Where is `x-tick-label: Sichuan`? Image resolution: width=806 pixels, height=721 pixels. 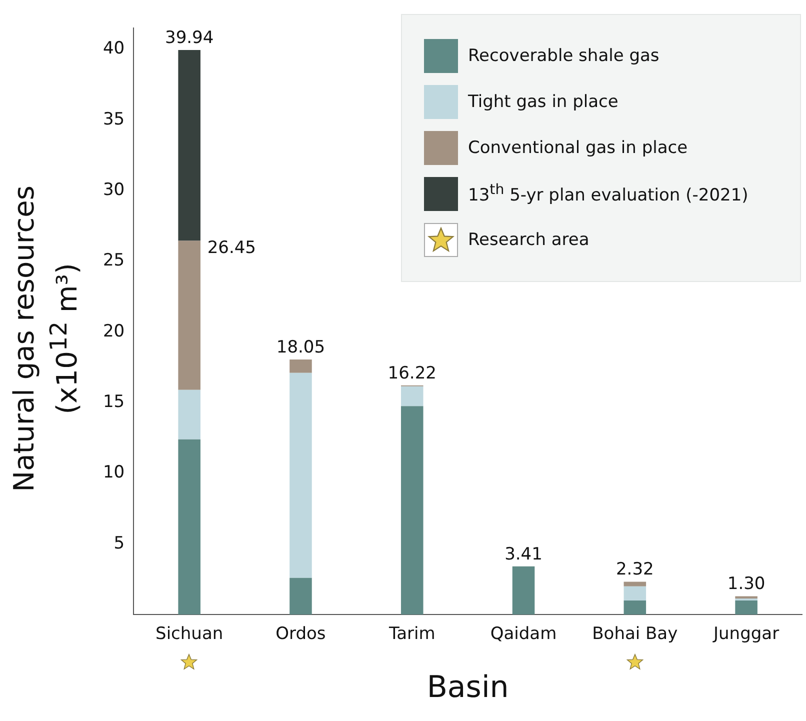 x-tick-label: Sichuan is located at coordinates (190, 634).